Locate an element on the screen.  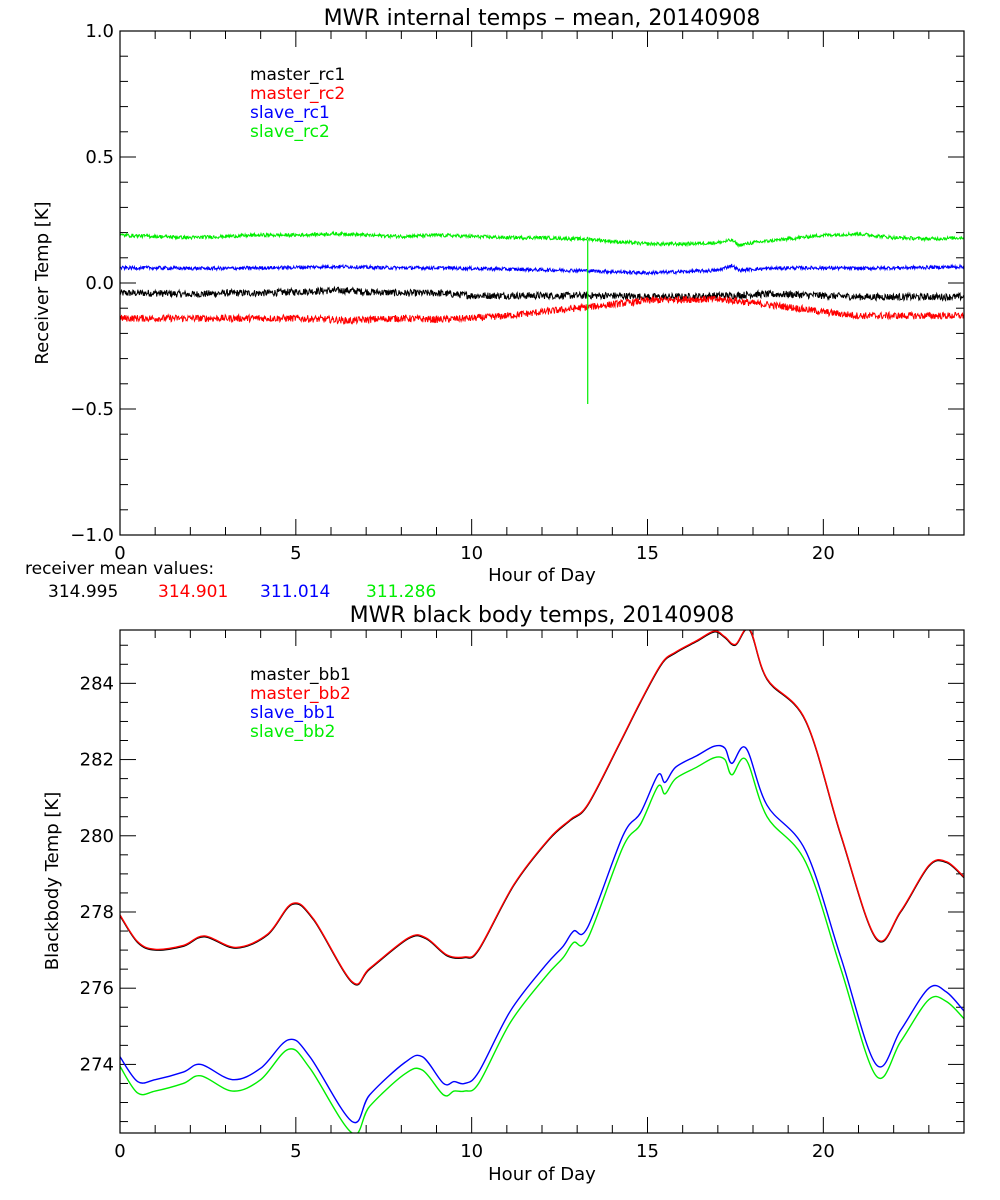
chart-title: MWR black body temps, 20140908 is located at coordinates (542, 615).